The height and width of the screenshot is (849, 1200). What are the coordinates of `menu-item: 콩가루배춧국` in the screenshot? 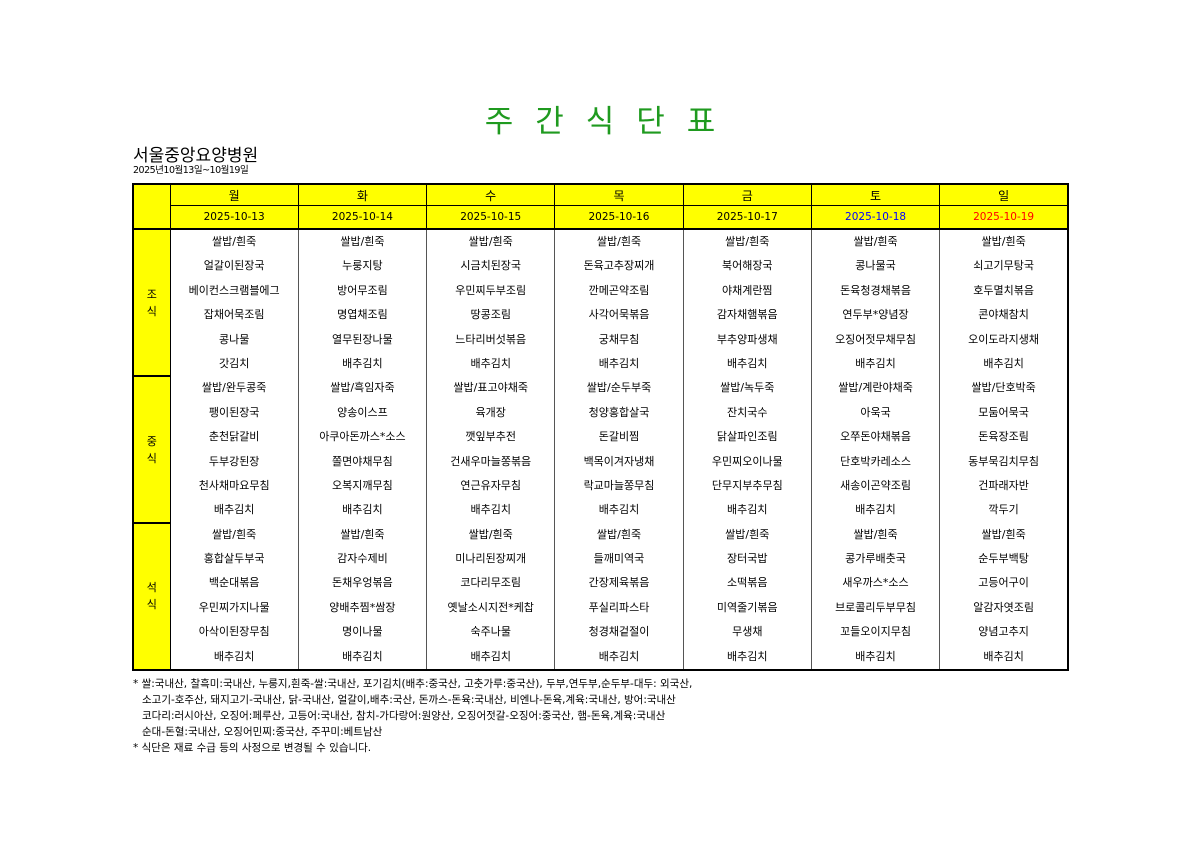 It's located at (875, 559).